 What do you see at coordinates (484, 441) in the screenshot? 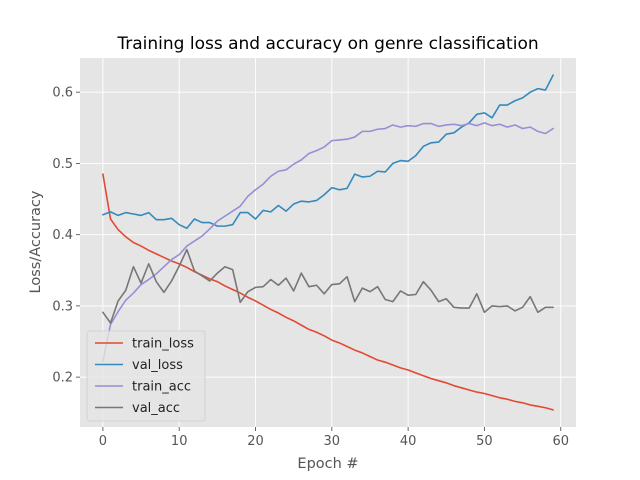
I see `x-tick-label: 50` at bounding box center [484, 441].